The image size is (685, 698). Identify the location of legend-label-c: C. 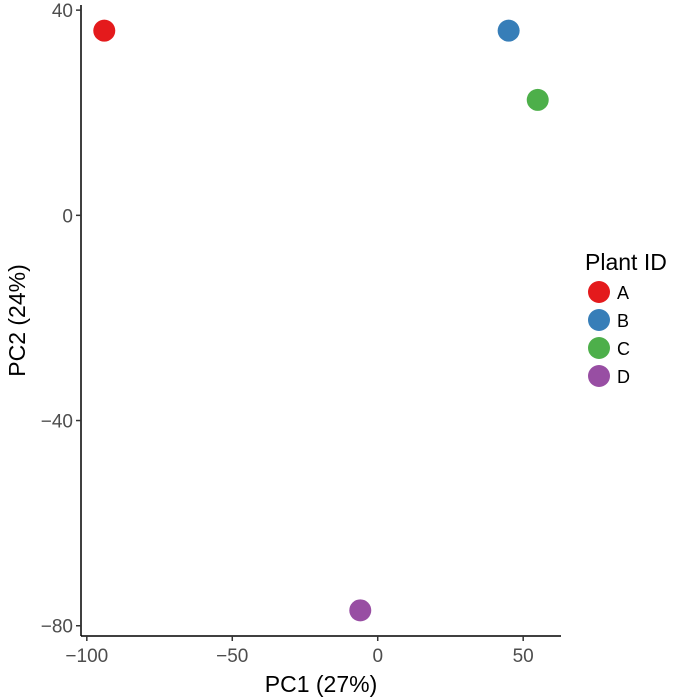
(623, 349).